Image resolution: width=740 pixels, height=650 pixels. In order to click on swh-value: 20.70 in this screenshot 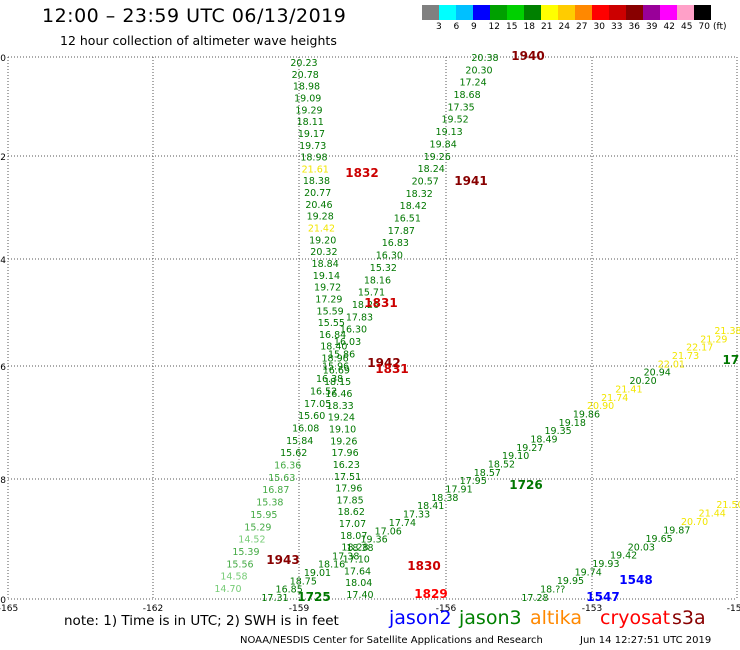, I will do `click(694, 522)`.